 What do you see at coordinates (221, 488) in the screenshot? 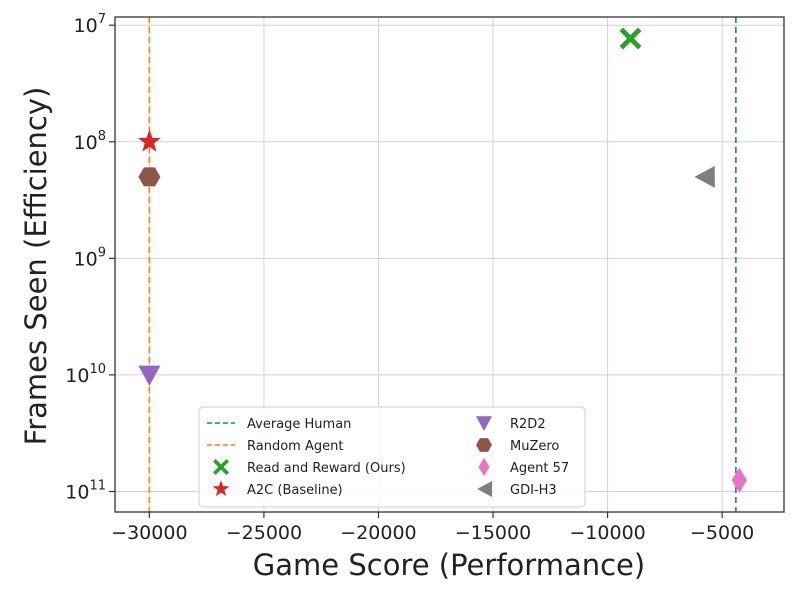
I see `legend-swatch-a2c-baseline` at bounding box center [221, 488].